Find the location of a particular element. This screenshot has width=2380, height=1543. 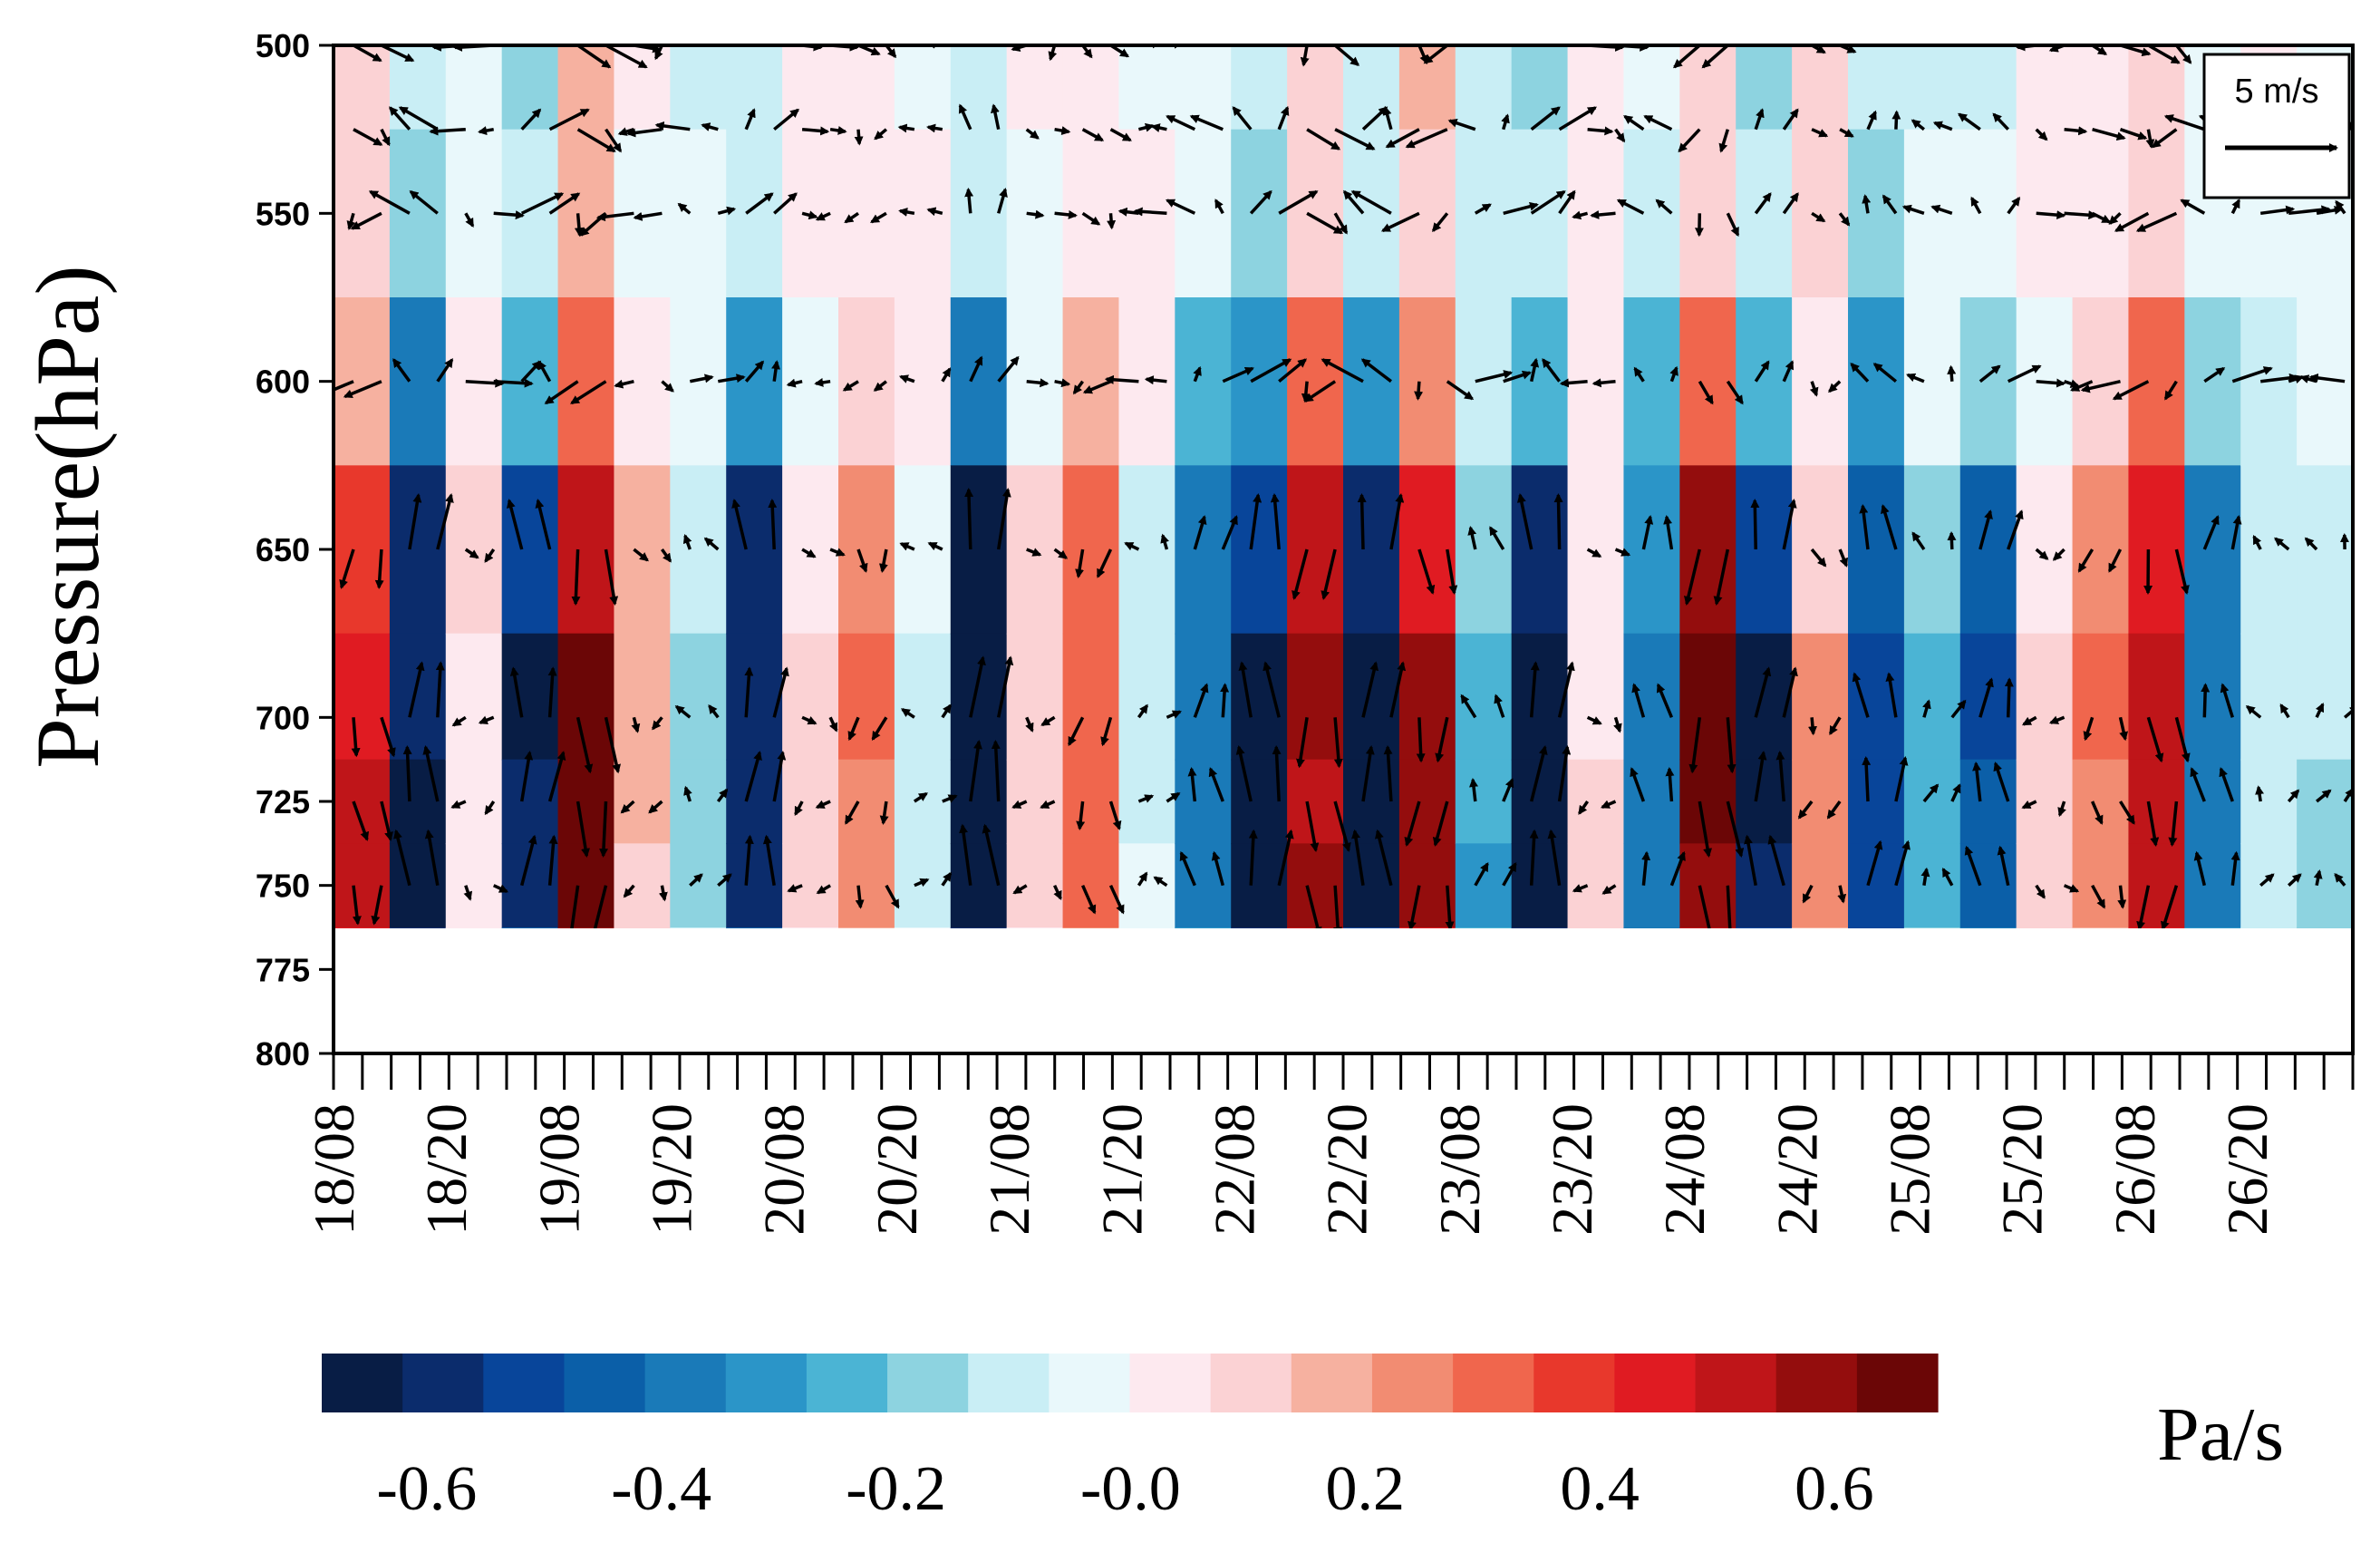

x-tick-label: 22/08 is located at coordinates (1234, 1169).